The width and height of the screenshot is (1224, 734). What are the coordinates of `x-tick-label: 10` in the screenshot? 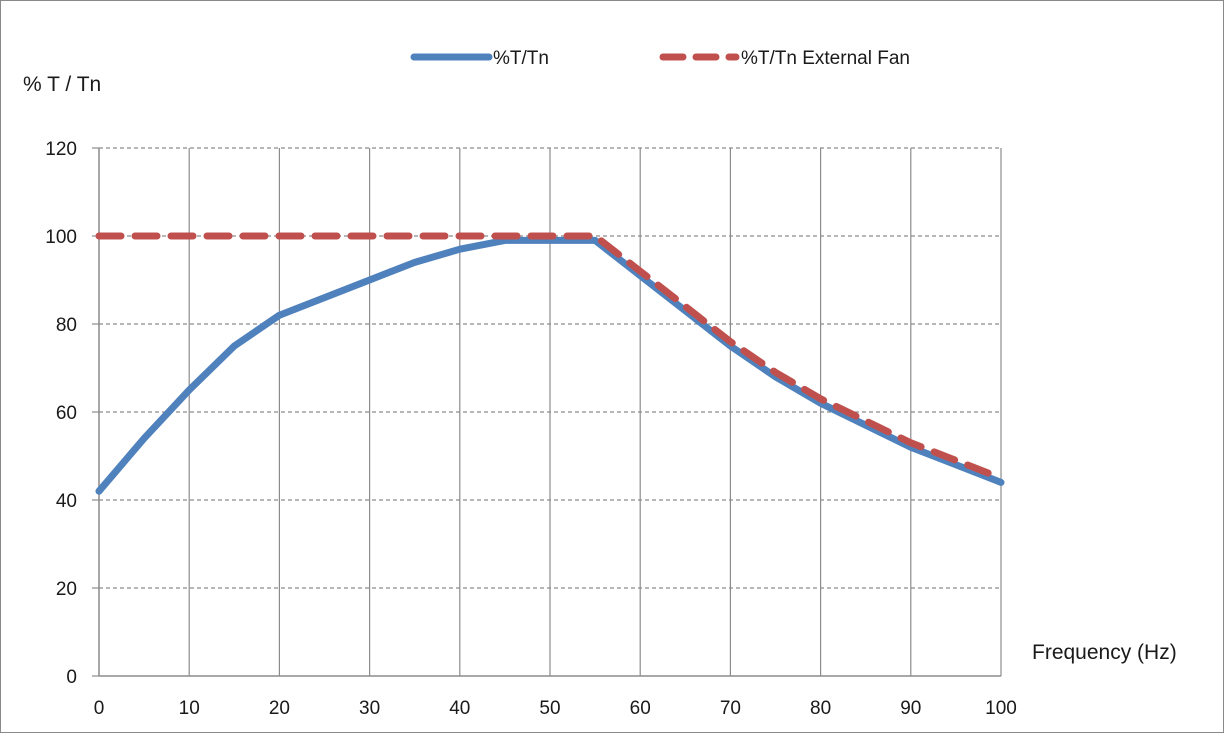 It's located at (189, 708).